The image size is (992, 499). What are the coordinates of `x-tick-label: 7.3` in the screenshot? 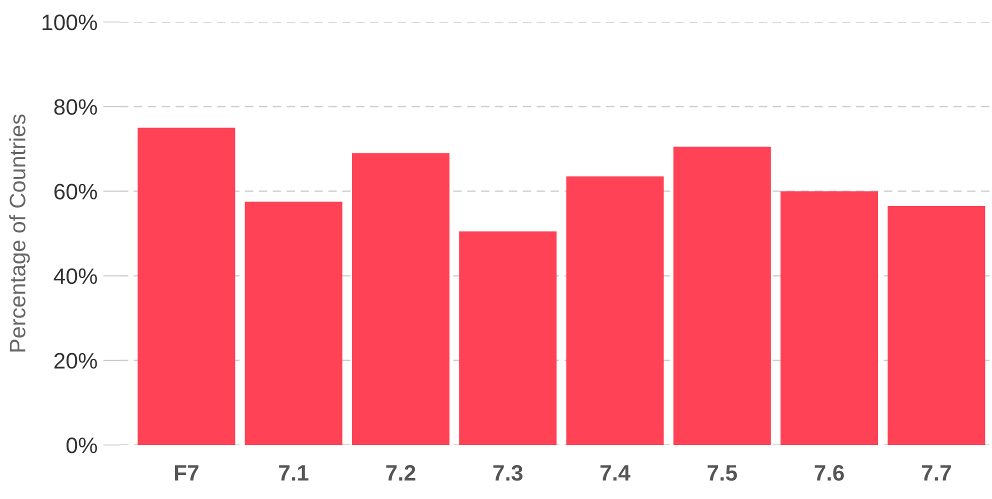 It's located at (507, 473).